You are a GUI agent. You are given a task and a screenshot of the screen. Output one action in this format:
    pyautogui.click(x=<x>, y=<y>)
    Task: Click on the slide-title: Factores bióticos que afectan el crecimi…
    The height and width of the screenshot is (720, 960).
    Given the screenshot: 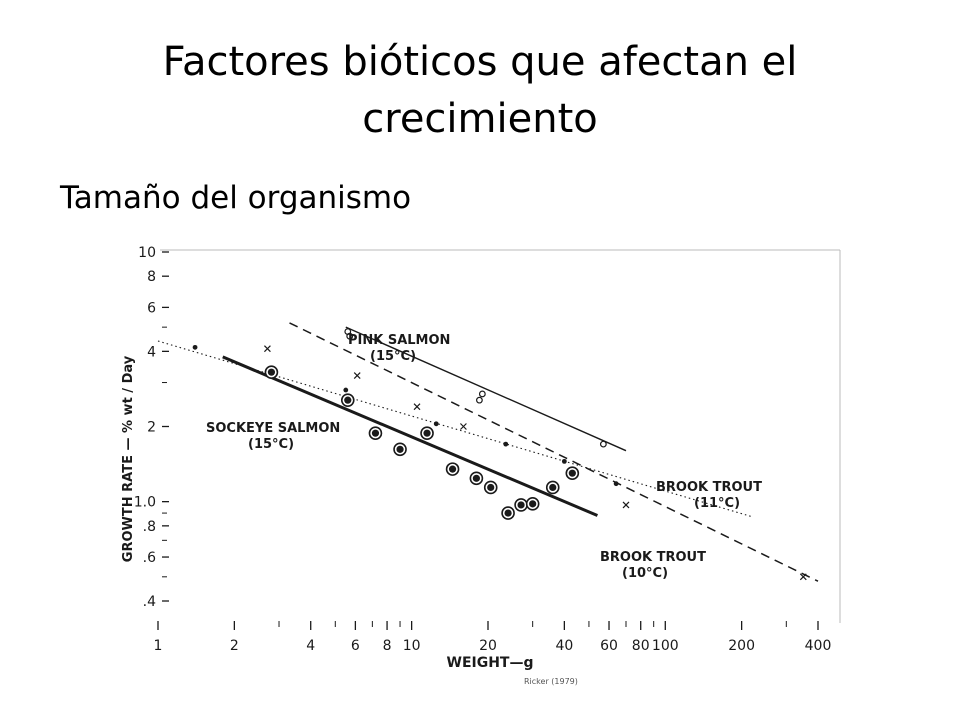 What is the action you would take?
    pyautogui.click(x=480, y=90)
    